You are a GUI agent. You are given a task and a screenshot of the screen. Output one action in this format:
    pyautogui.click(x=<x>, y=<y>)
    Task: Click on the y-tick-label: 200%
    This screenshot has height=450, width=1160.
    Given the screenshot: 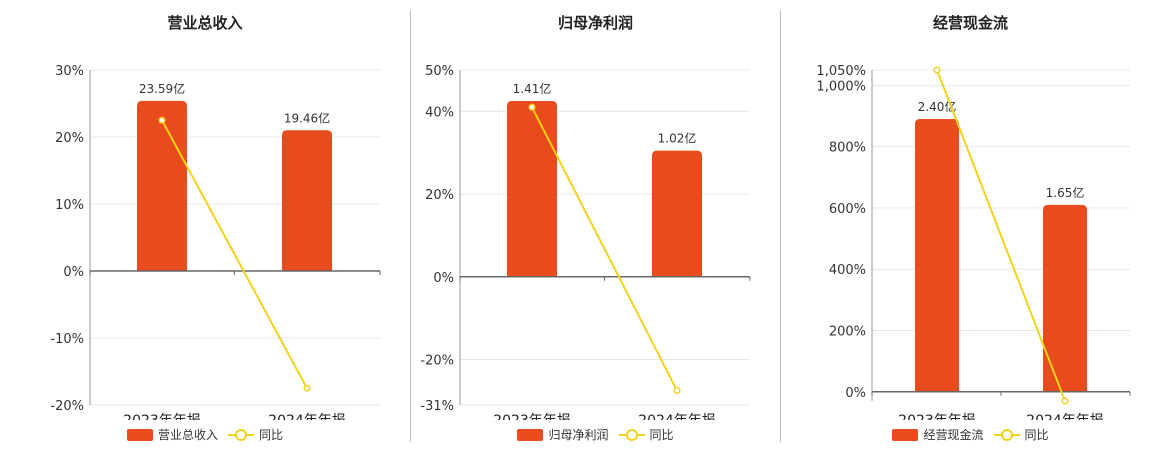 What is the action you would take?
    pyautogui.click(x=847, y=332)
    